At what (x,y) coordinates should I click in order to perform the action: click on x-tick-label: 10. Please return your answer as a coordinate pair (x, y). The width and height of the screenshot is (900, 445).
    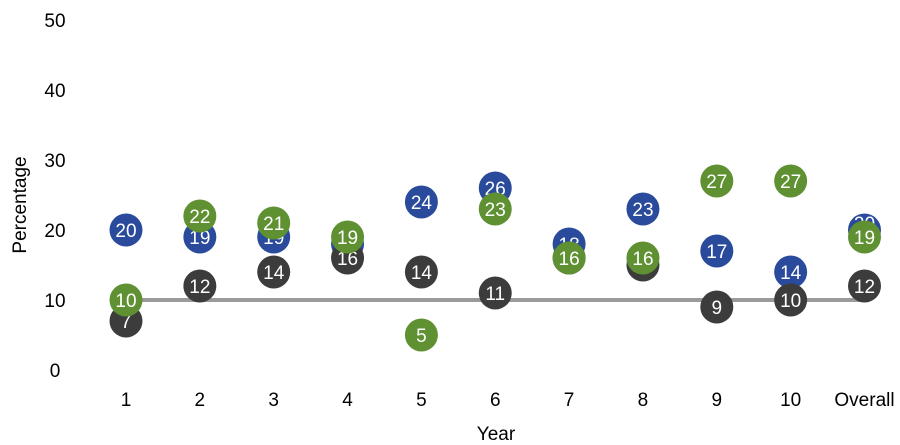
    Looking at the image, I should click on (790, 400).